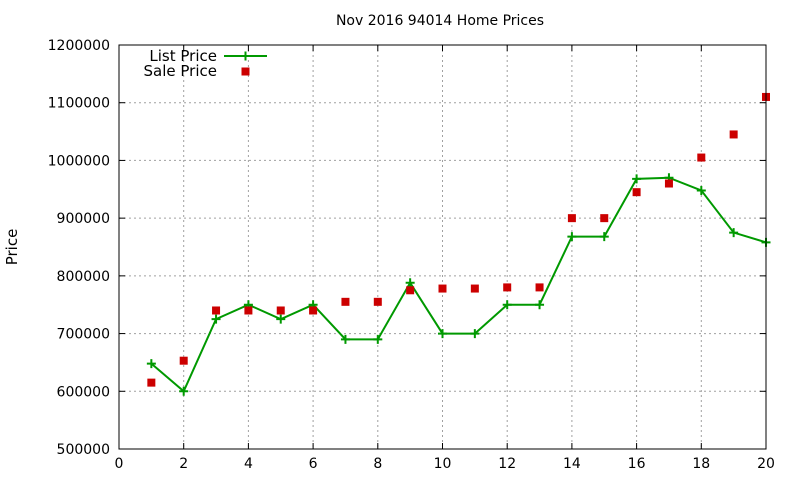  Describe the element at coordinates (440, 21) in the screenshot. I see `chart-title: Nov 2016 94014 Home Prices` at that location.